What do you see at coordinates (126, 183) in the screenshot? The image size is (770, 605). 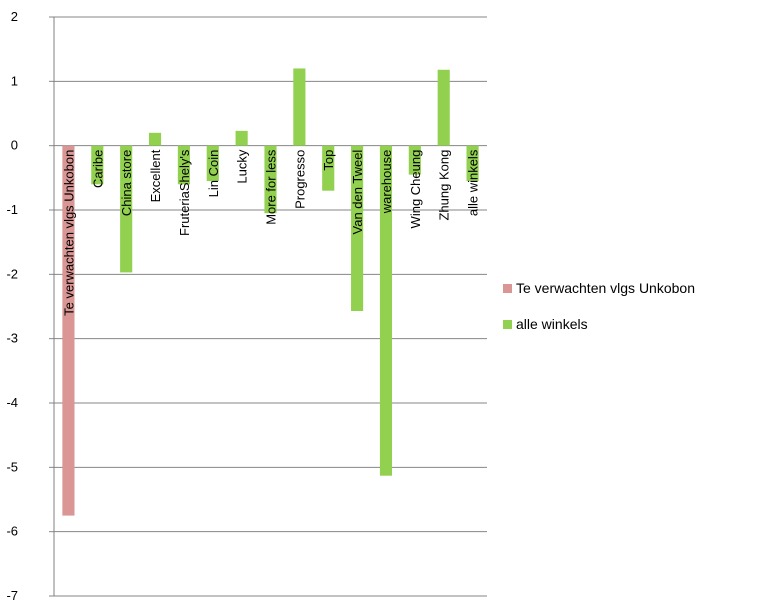 I see `category-label: China store` at bounding box center [126, 183].